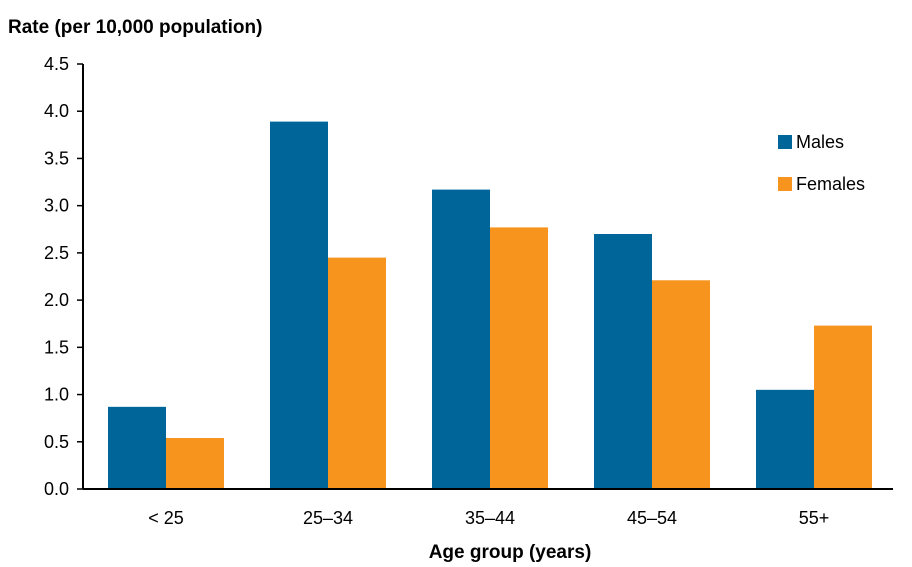 This screenshot has width=912, height=567. What do you see at coordinates (56, 347) in the screenshot?
I see `y-tick-label: 1.5` at bounding box center [56, 347].